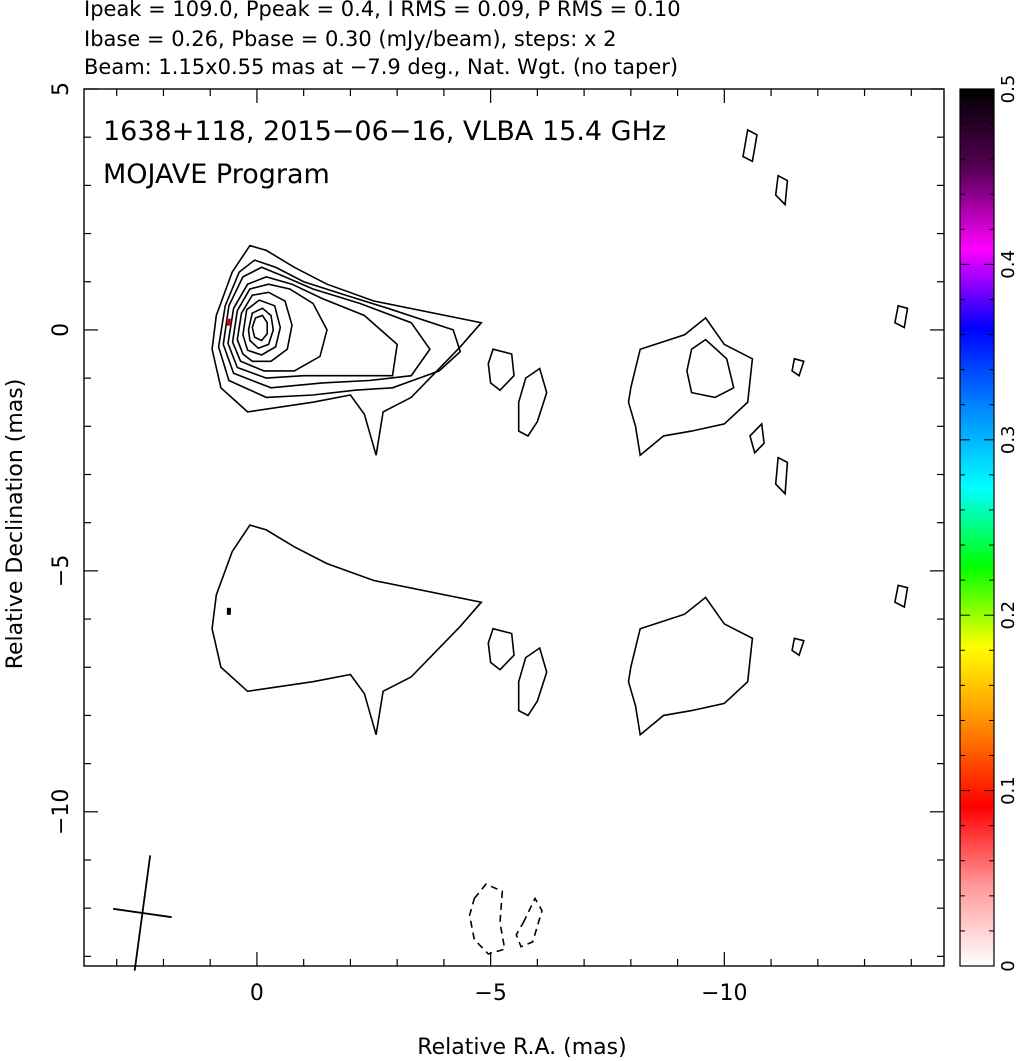  I want to click on y-tick-label: −5, so click(61, 571).